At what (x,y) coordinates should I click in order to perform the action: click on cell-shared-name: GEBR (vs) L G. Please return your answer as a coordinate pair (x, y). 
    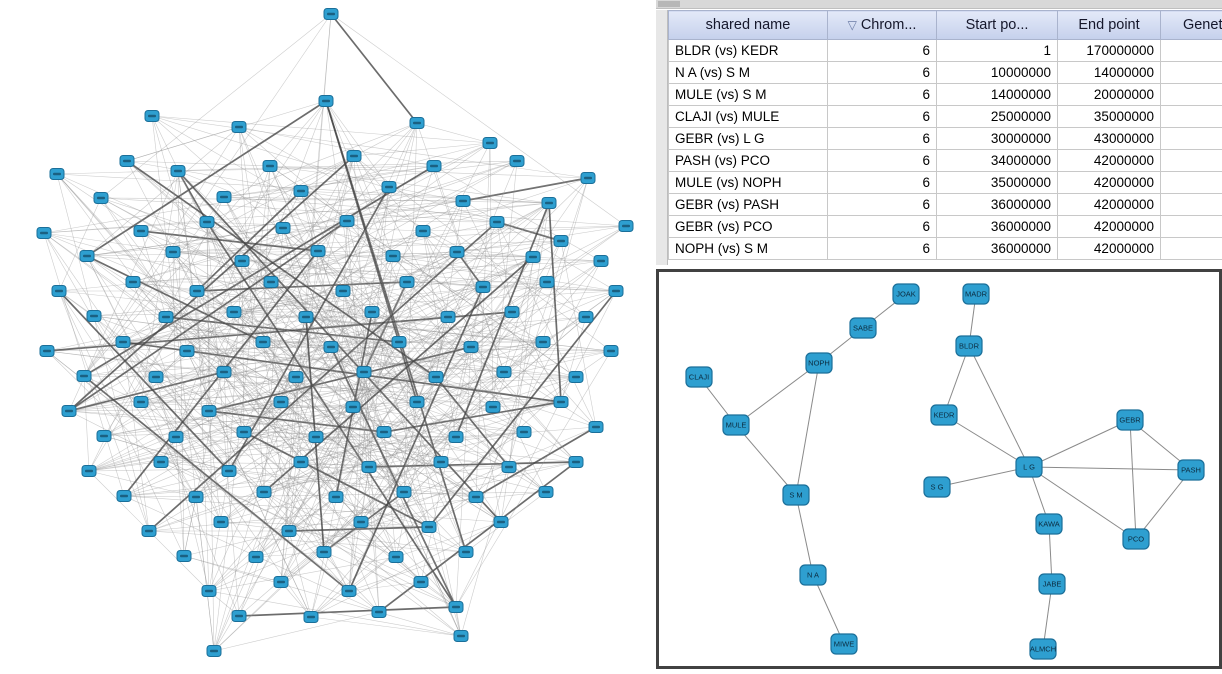
    Looking at the image, I should click on (748, 139).